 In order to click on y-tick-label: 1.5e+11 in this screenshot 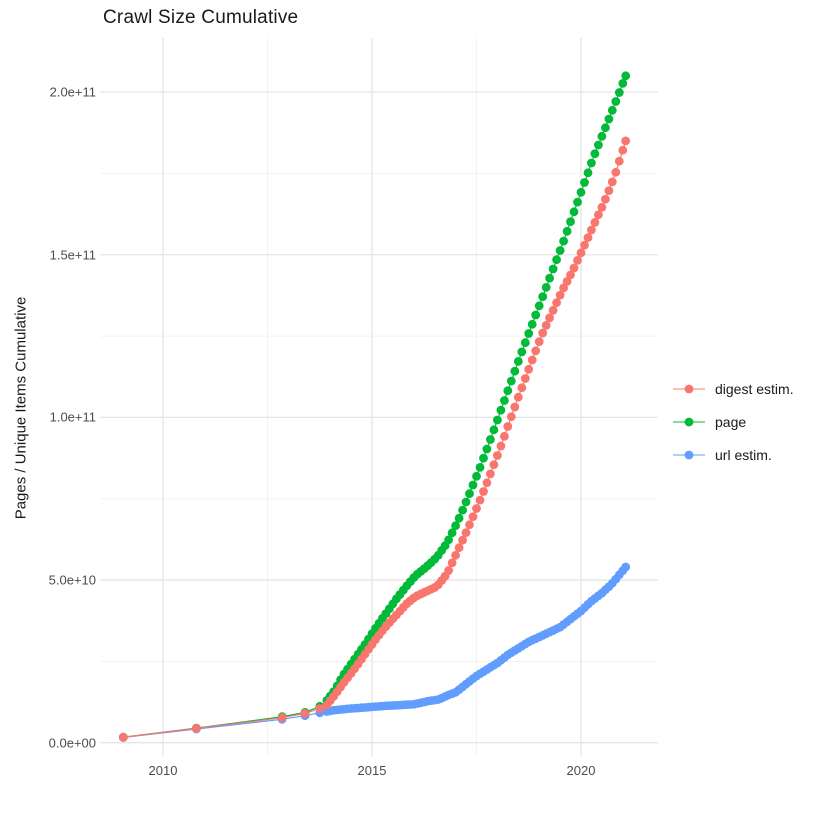, I will do `click(72, 255)`.